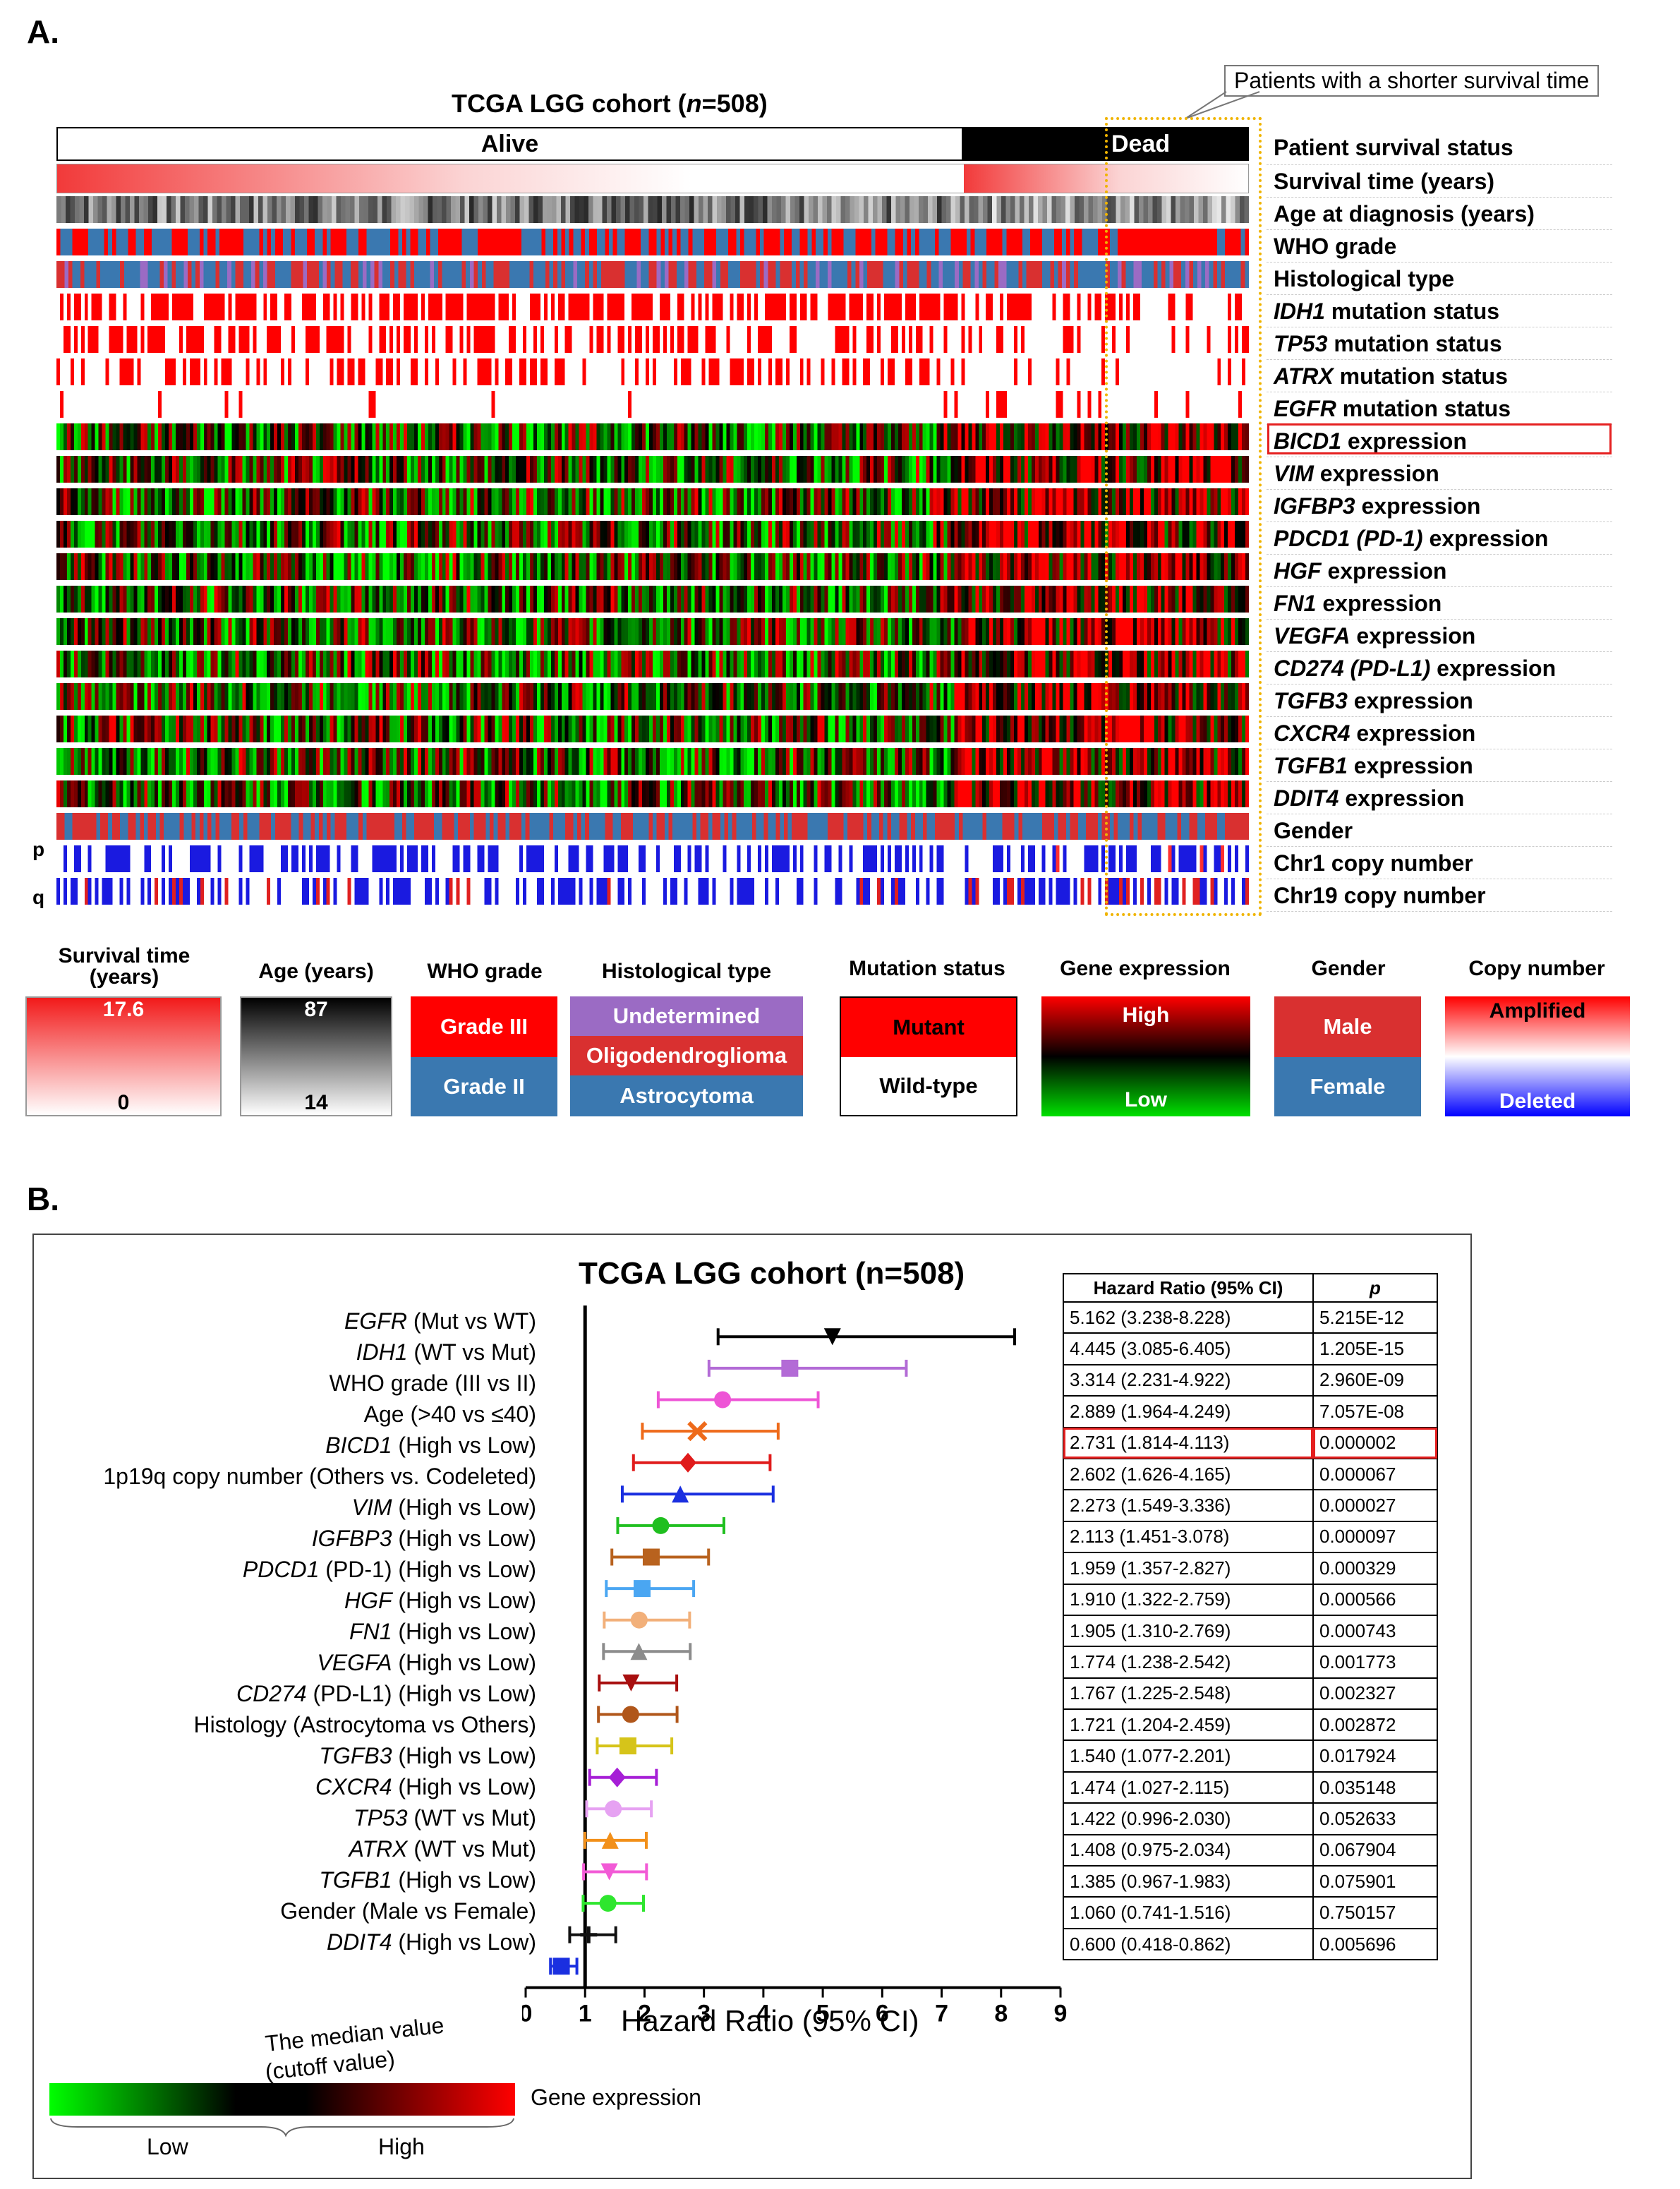  Describe the element at coordinates (1250, 1850) in the screenshot. I see `table-row: 1.408 (0.975-2.034) 0.067904` at that location.